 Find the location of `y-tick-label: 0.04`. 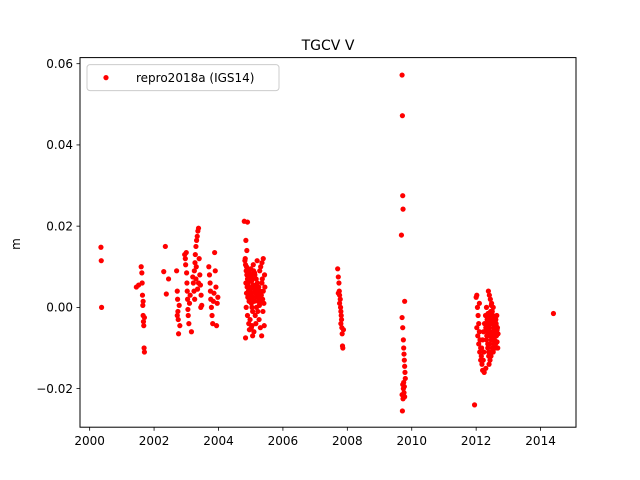

y-tick-label: 0.04 is located at coordinates (59, 145).